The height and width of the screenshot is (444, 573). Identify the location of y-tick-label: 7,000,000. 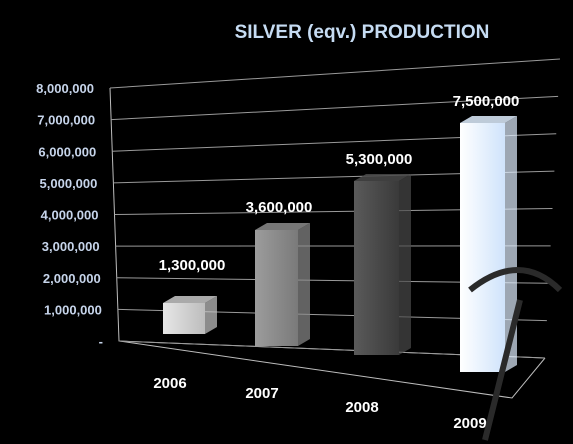
(66, 120).